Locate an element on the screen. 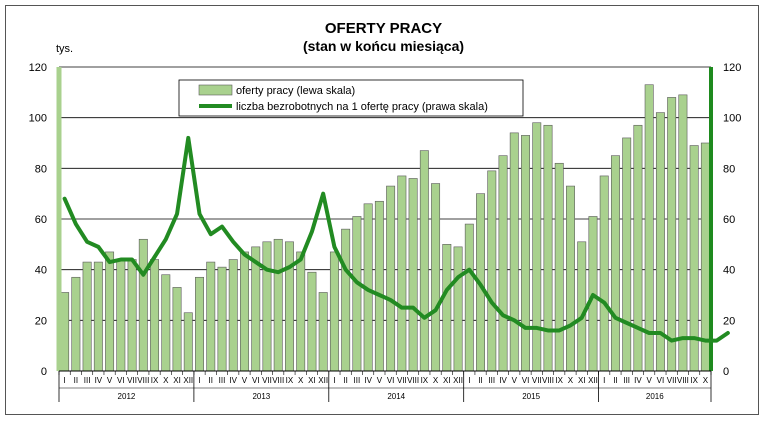  right-tick-label: 60 is located at coordinates (729, 220).